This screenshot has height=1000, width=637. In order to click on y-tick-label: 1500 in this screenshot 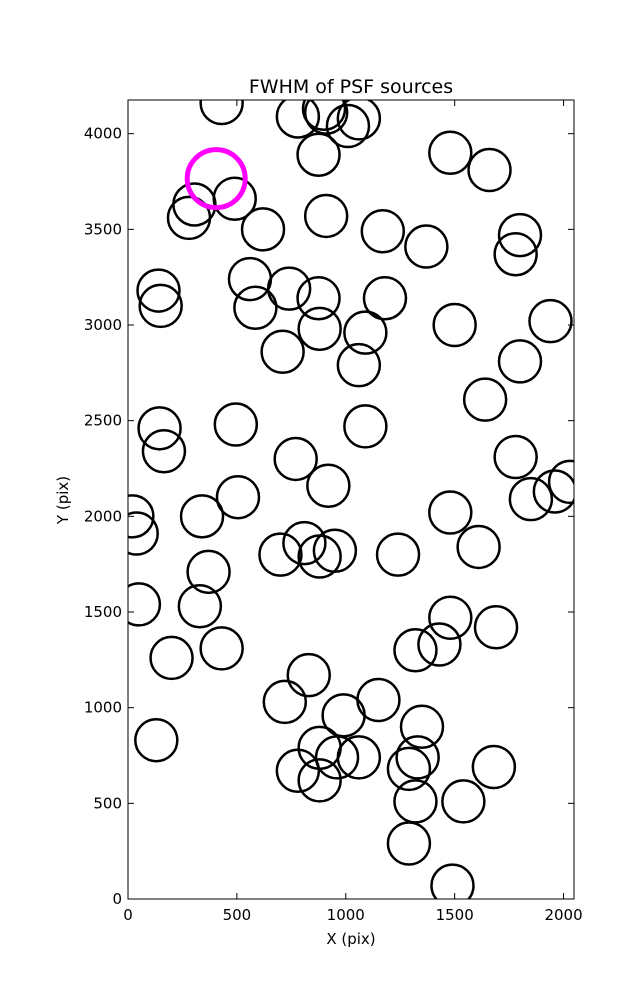, I will do `click(103, 612)`.